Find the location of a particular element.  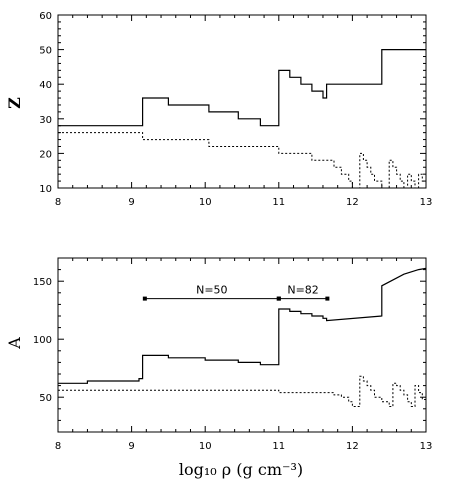

z-xtick-label: 11 is located at coordinates (278, 202).